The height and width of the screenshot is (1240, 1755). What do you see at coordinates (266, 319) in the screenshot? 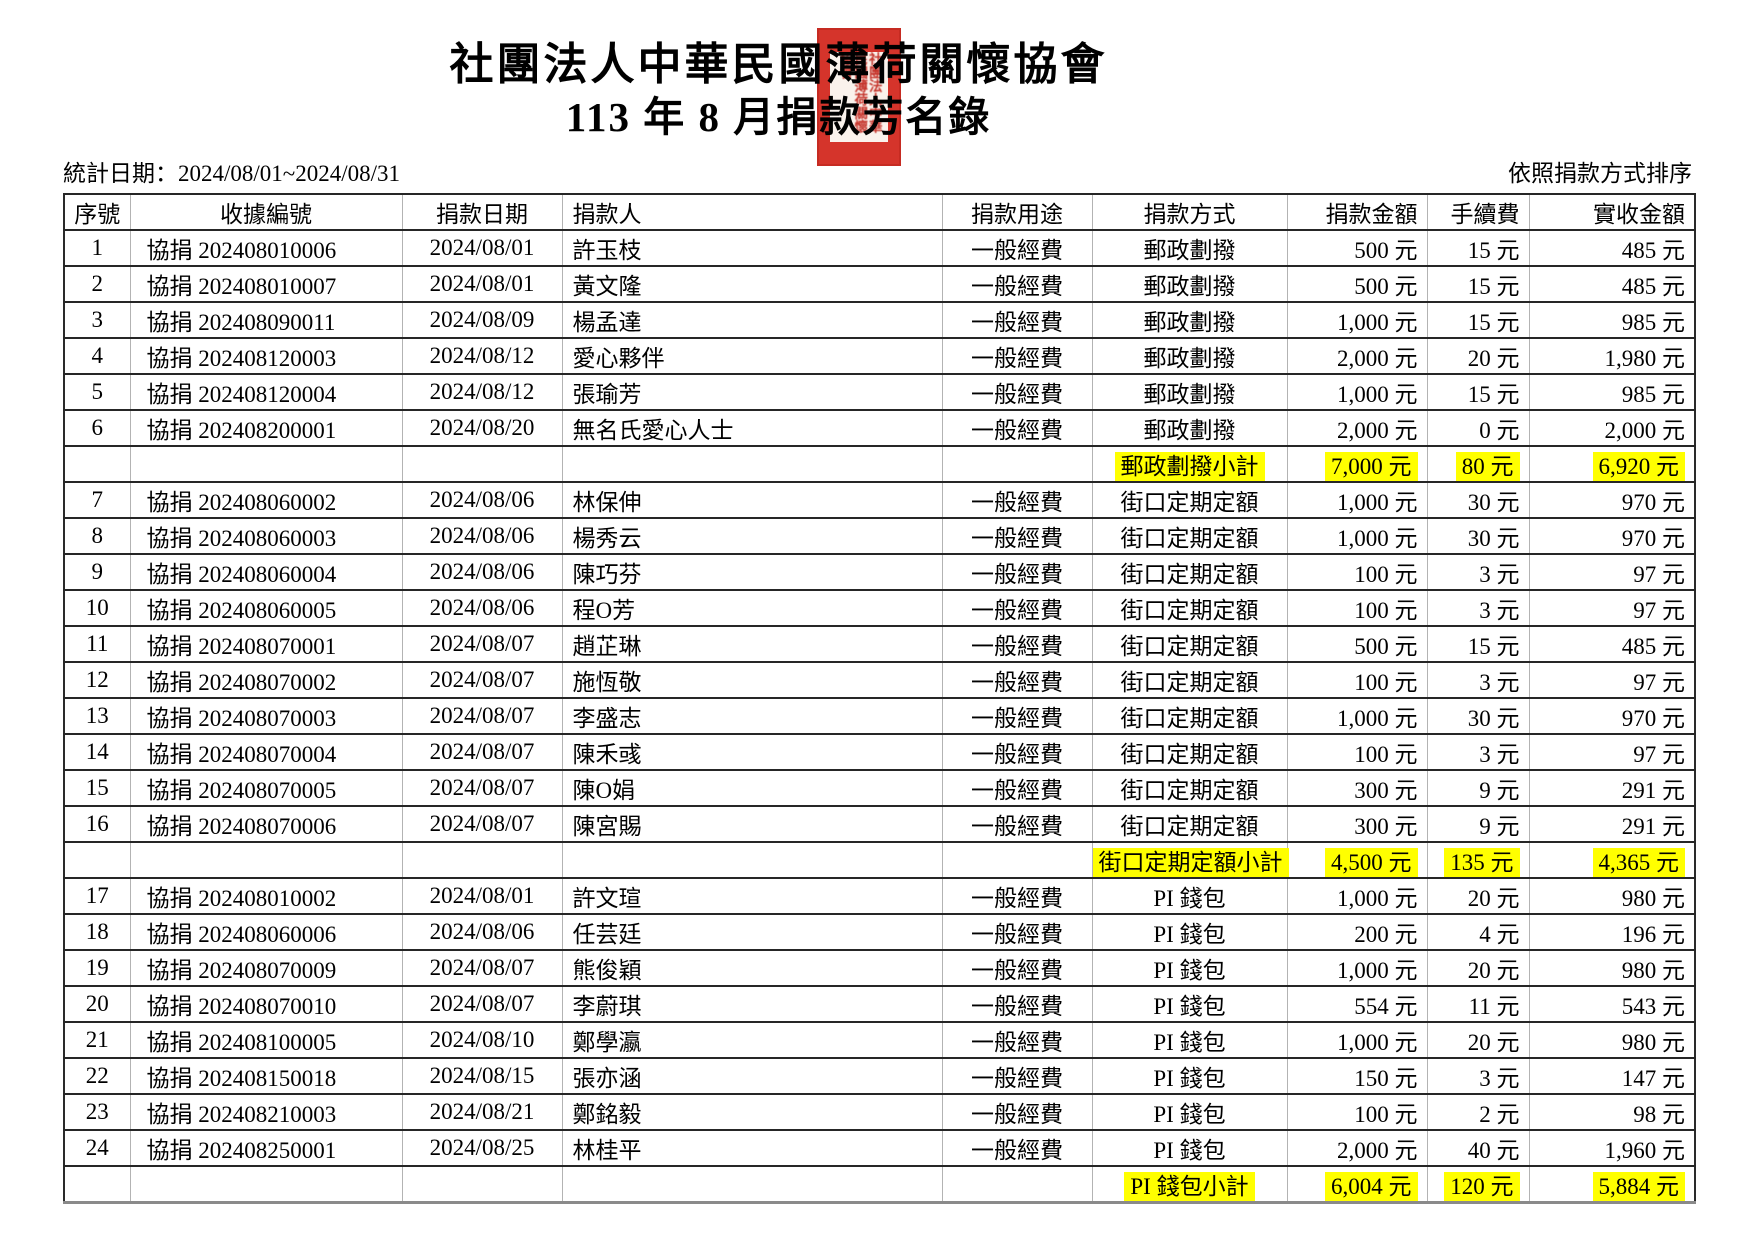
I see `cell-receipt: 協捐 202408090011` at bounding box center [266, 319].